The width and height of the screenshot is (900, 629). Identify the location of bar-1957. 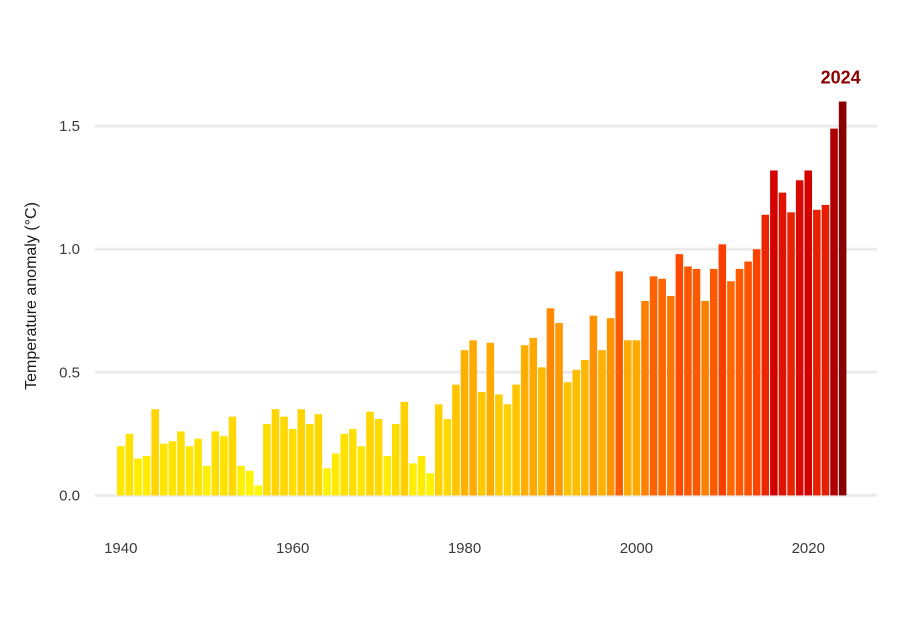
(267, 460).